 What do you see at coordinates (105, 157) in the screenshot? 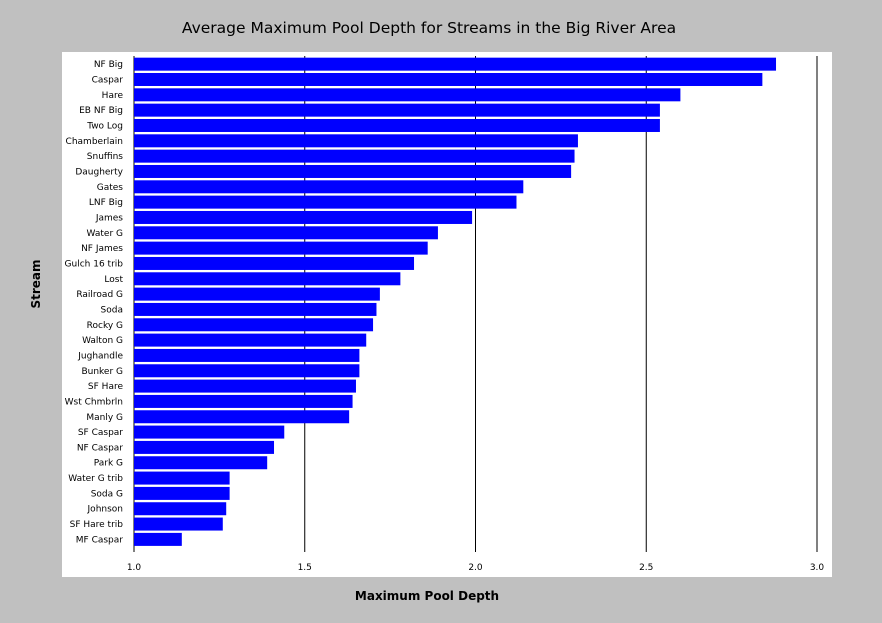
I see `category-label: Snuffins` at bounding box center [105, 157].